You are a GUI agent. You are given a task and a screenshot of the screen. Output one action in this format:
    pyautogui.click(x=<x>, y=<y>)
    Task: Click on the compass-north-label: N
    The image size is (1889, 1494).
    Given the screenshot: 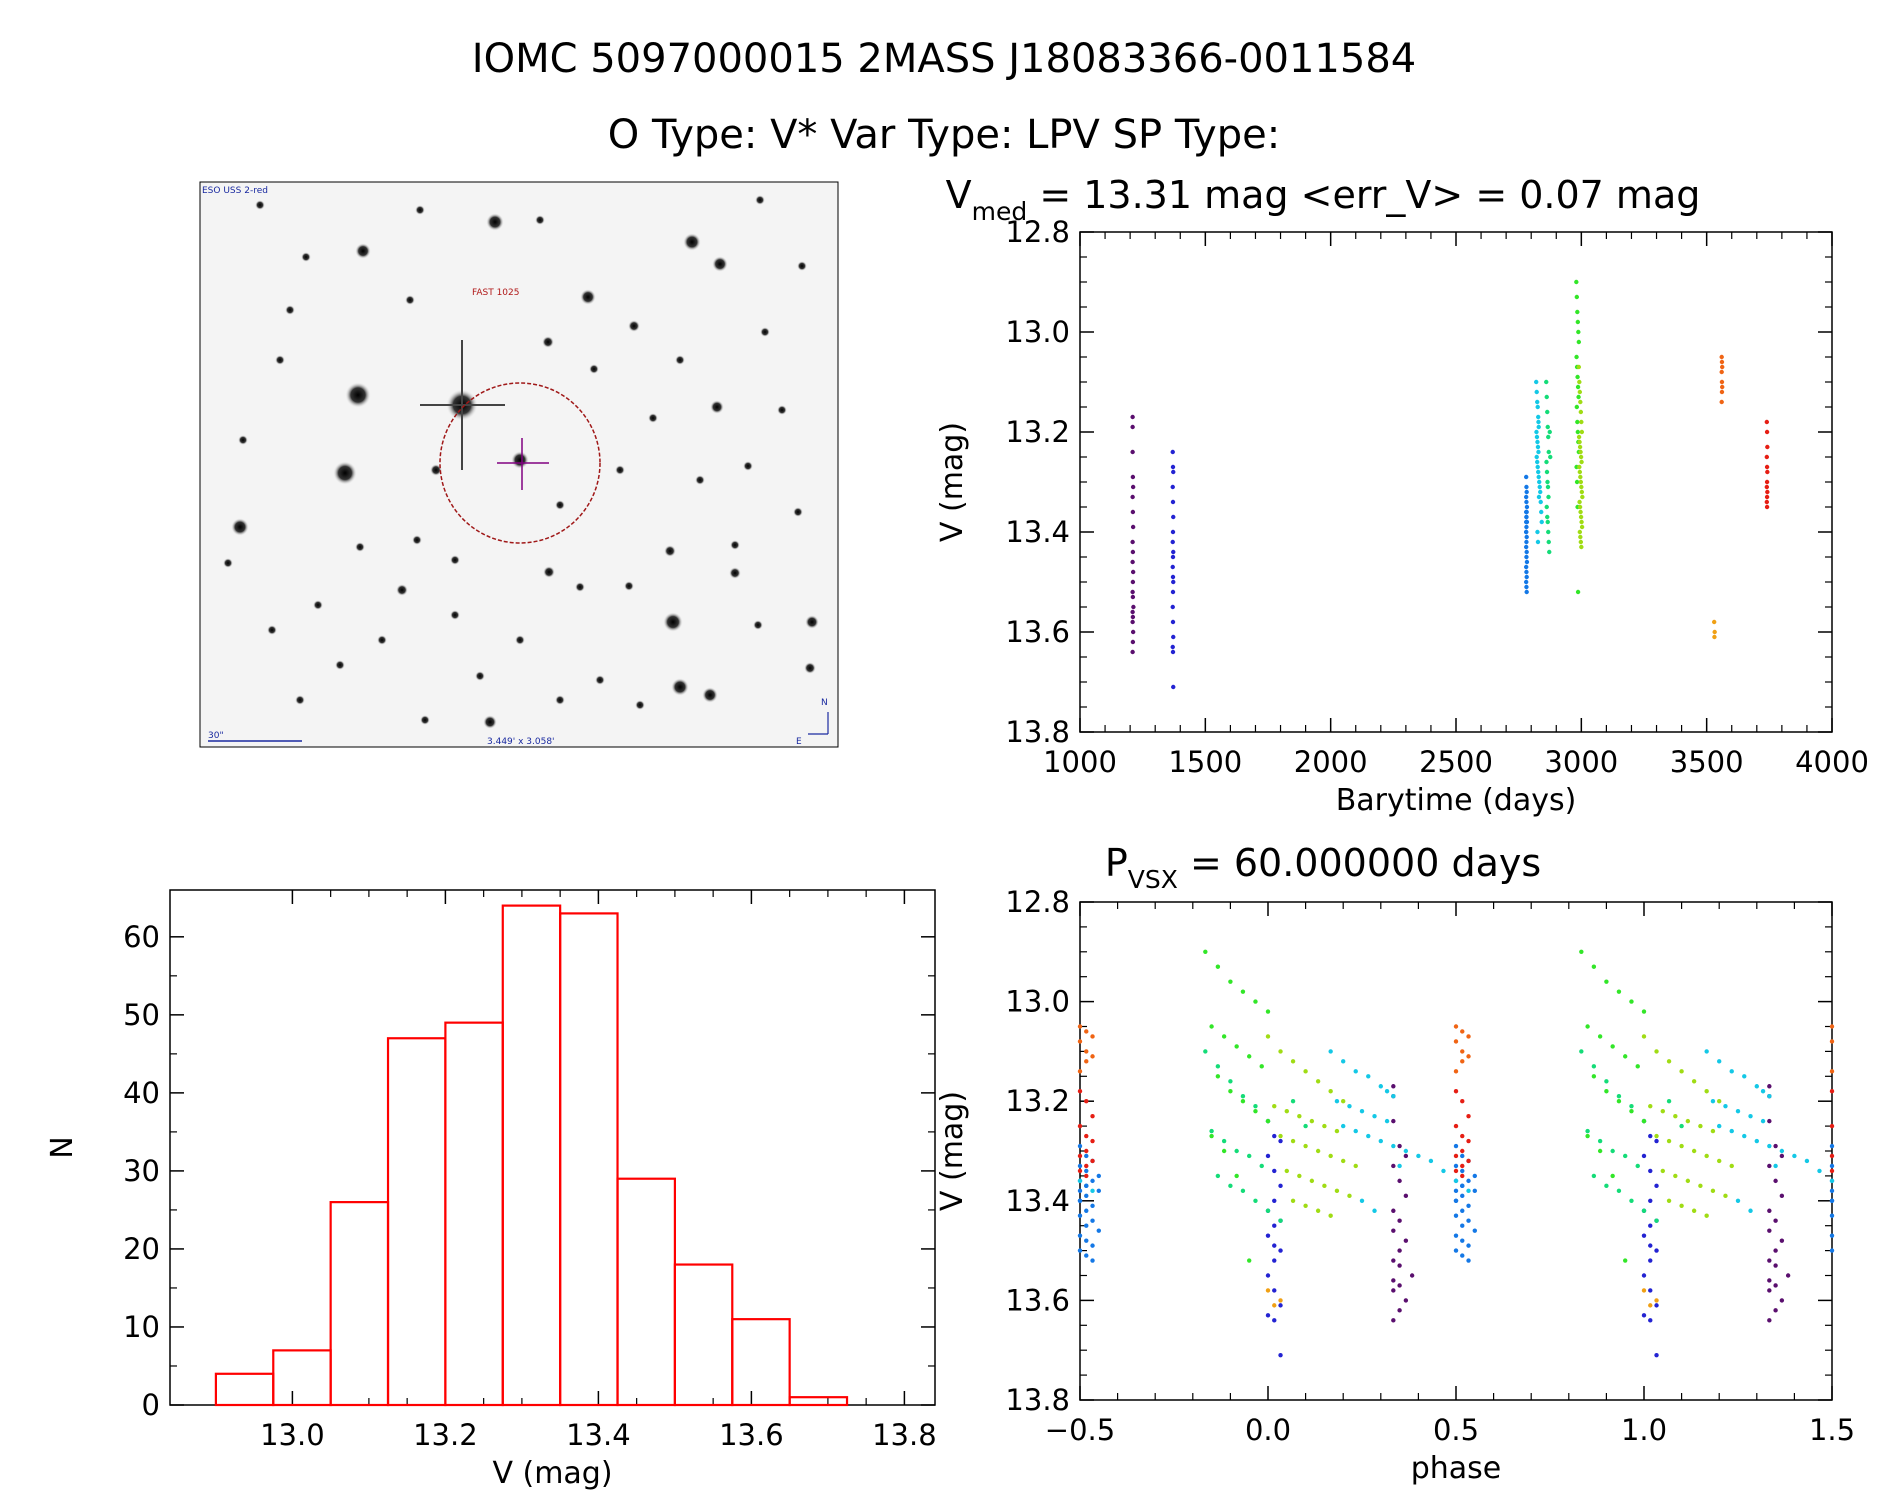 What is the action you would take?
    pyautogui.click(x=824, y=703)
    